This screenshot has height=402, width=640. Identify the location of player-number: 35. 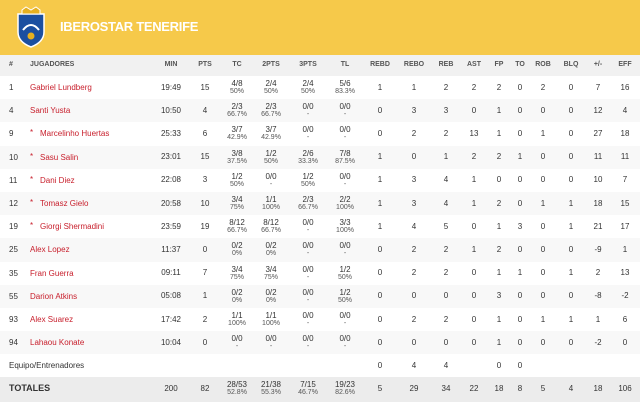
(13, 273).